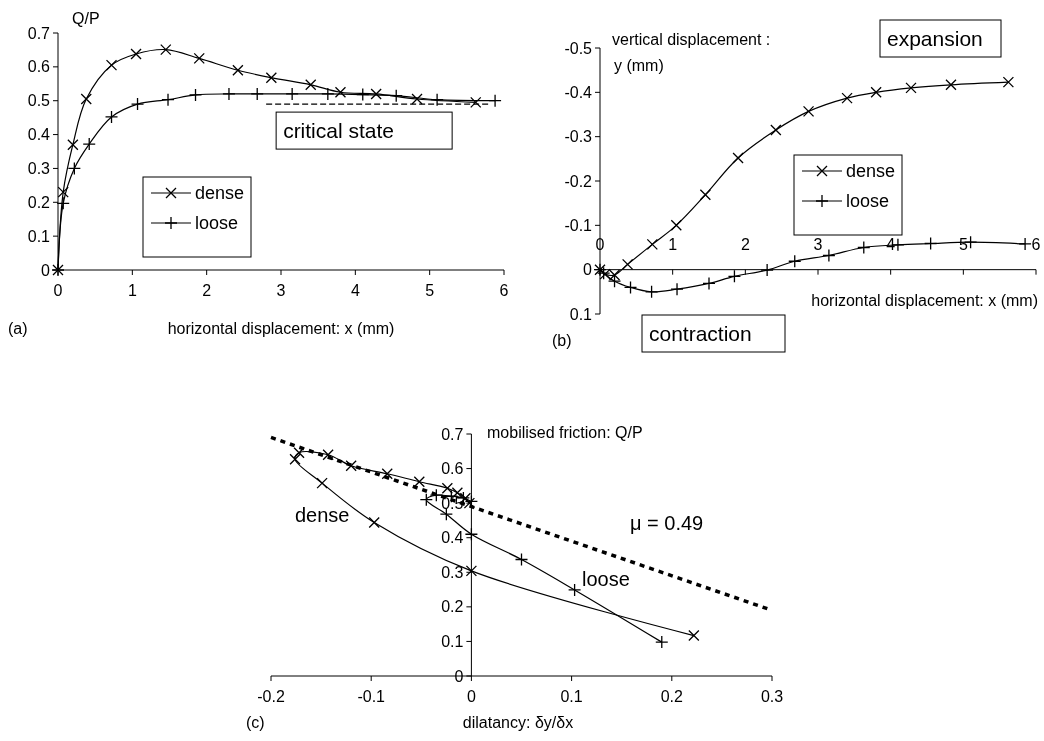 The height and width of the screenshot is (741, 1044). I want to click on x-tick-label: 5, so click(430, 290).